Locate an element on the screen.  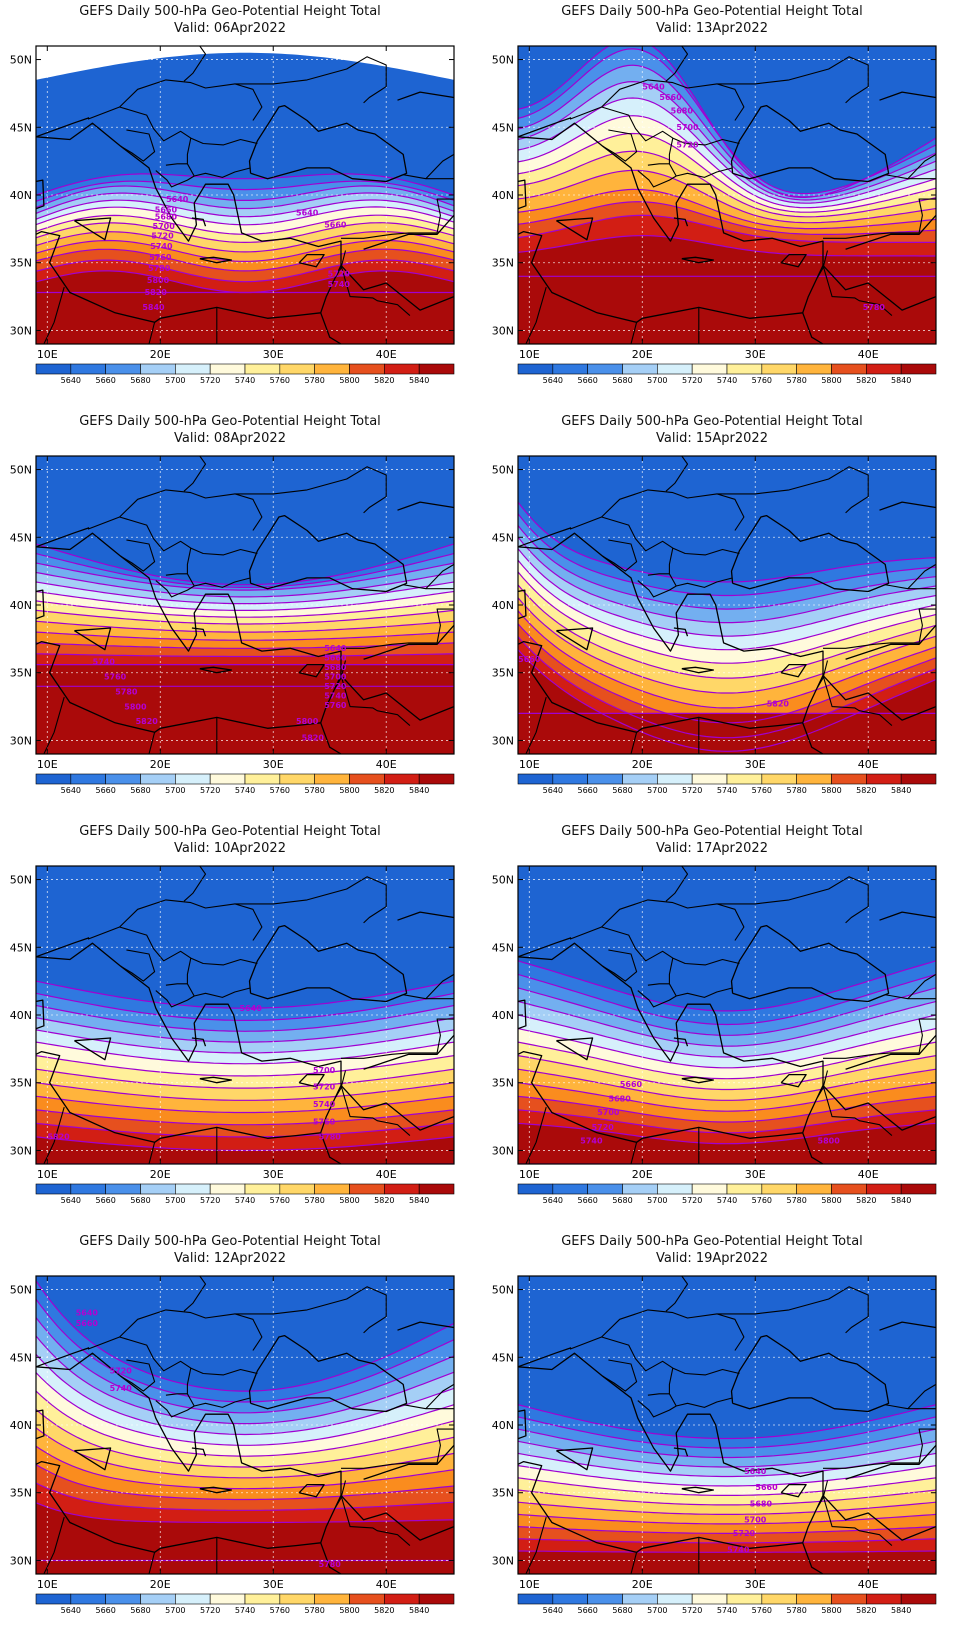
colorbar-label: 5680 is located at coordinates (140, 790).